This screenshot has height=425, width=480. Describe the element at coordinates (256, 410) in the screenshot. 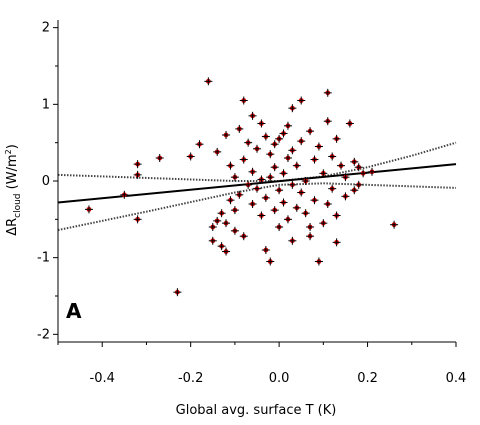

I see `x-axis-title: Global avg. surface T (K)` at that location.